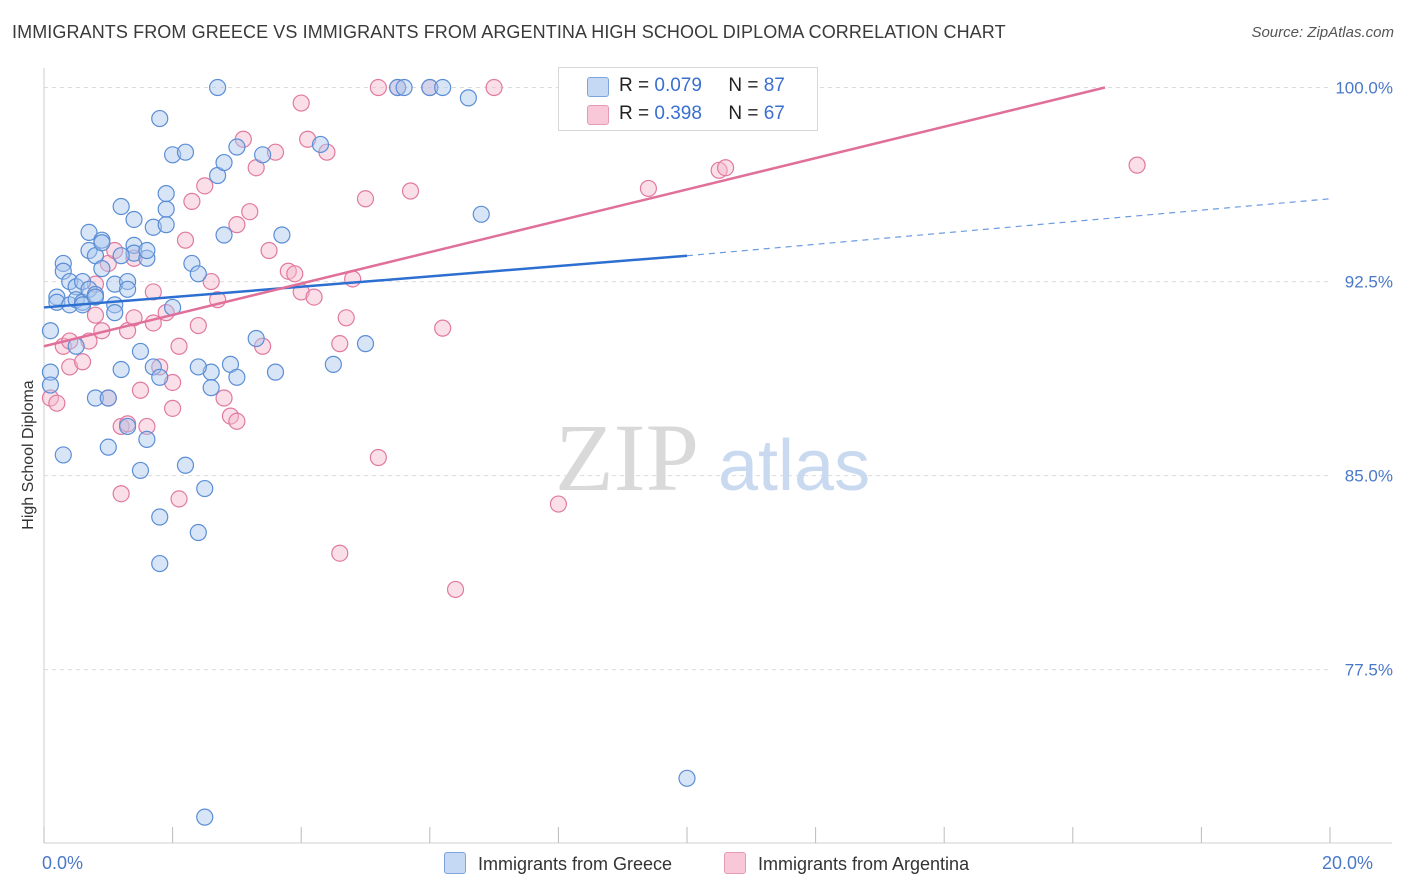 The width and height of the screenshot is (1406, 892). What do you see at coordinates (688, 99) in the screenshot?
I see `stats-legend: R = 0.079 N = 87 R = 0.398 N = 67` at bounding box center [688, 99].